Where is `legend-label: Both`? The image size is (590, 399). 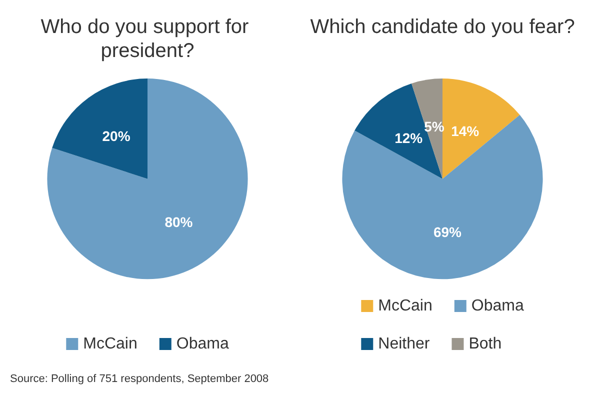 legend-label: Both is located at coordinates (485, 344).